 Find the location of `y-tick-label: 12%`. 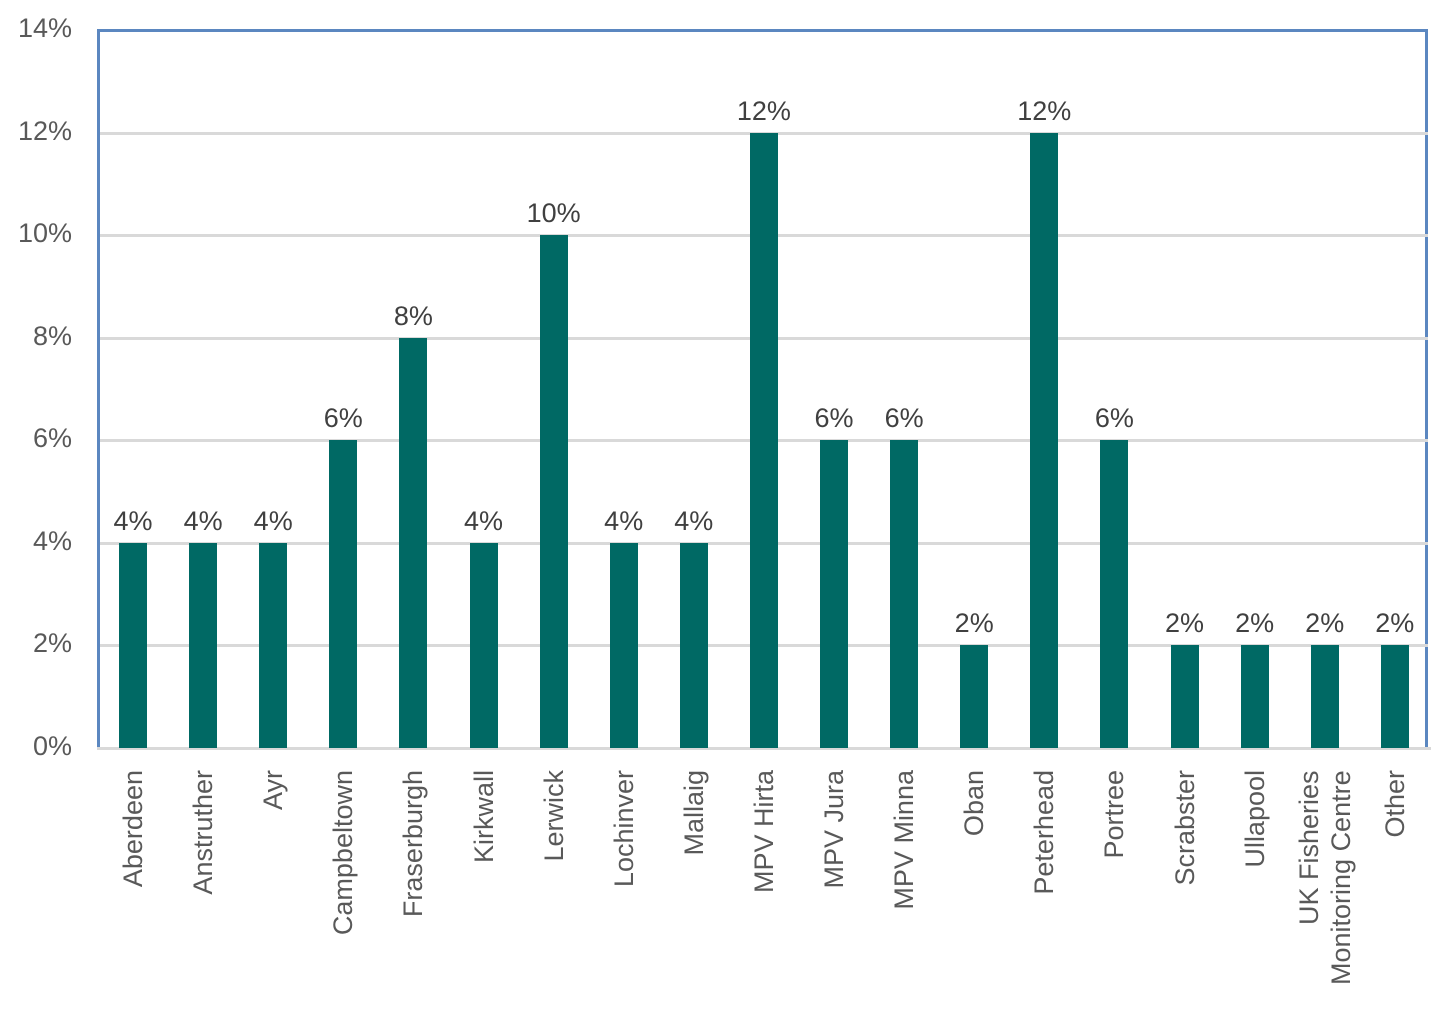

y-tick-label: 12% is located at coordinates (44, 130).